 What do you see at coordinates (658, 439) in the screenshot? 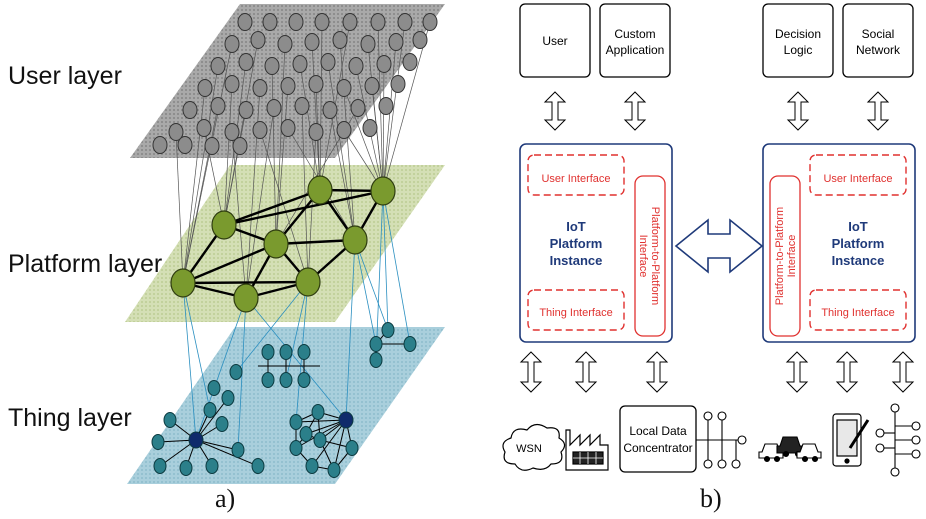
I see `local-data-concentrator-box` at bounding box center [658, 439].